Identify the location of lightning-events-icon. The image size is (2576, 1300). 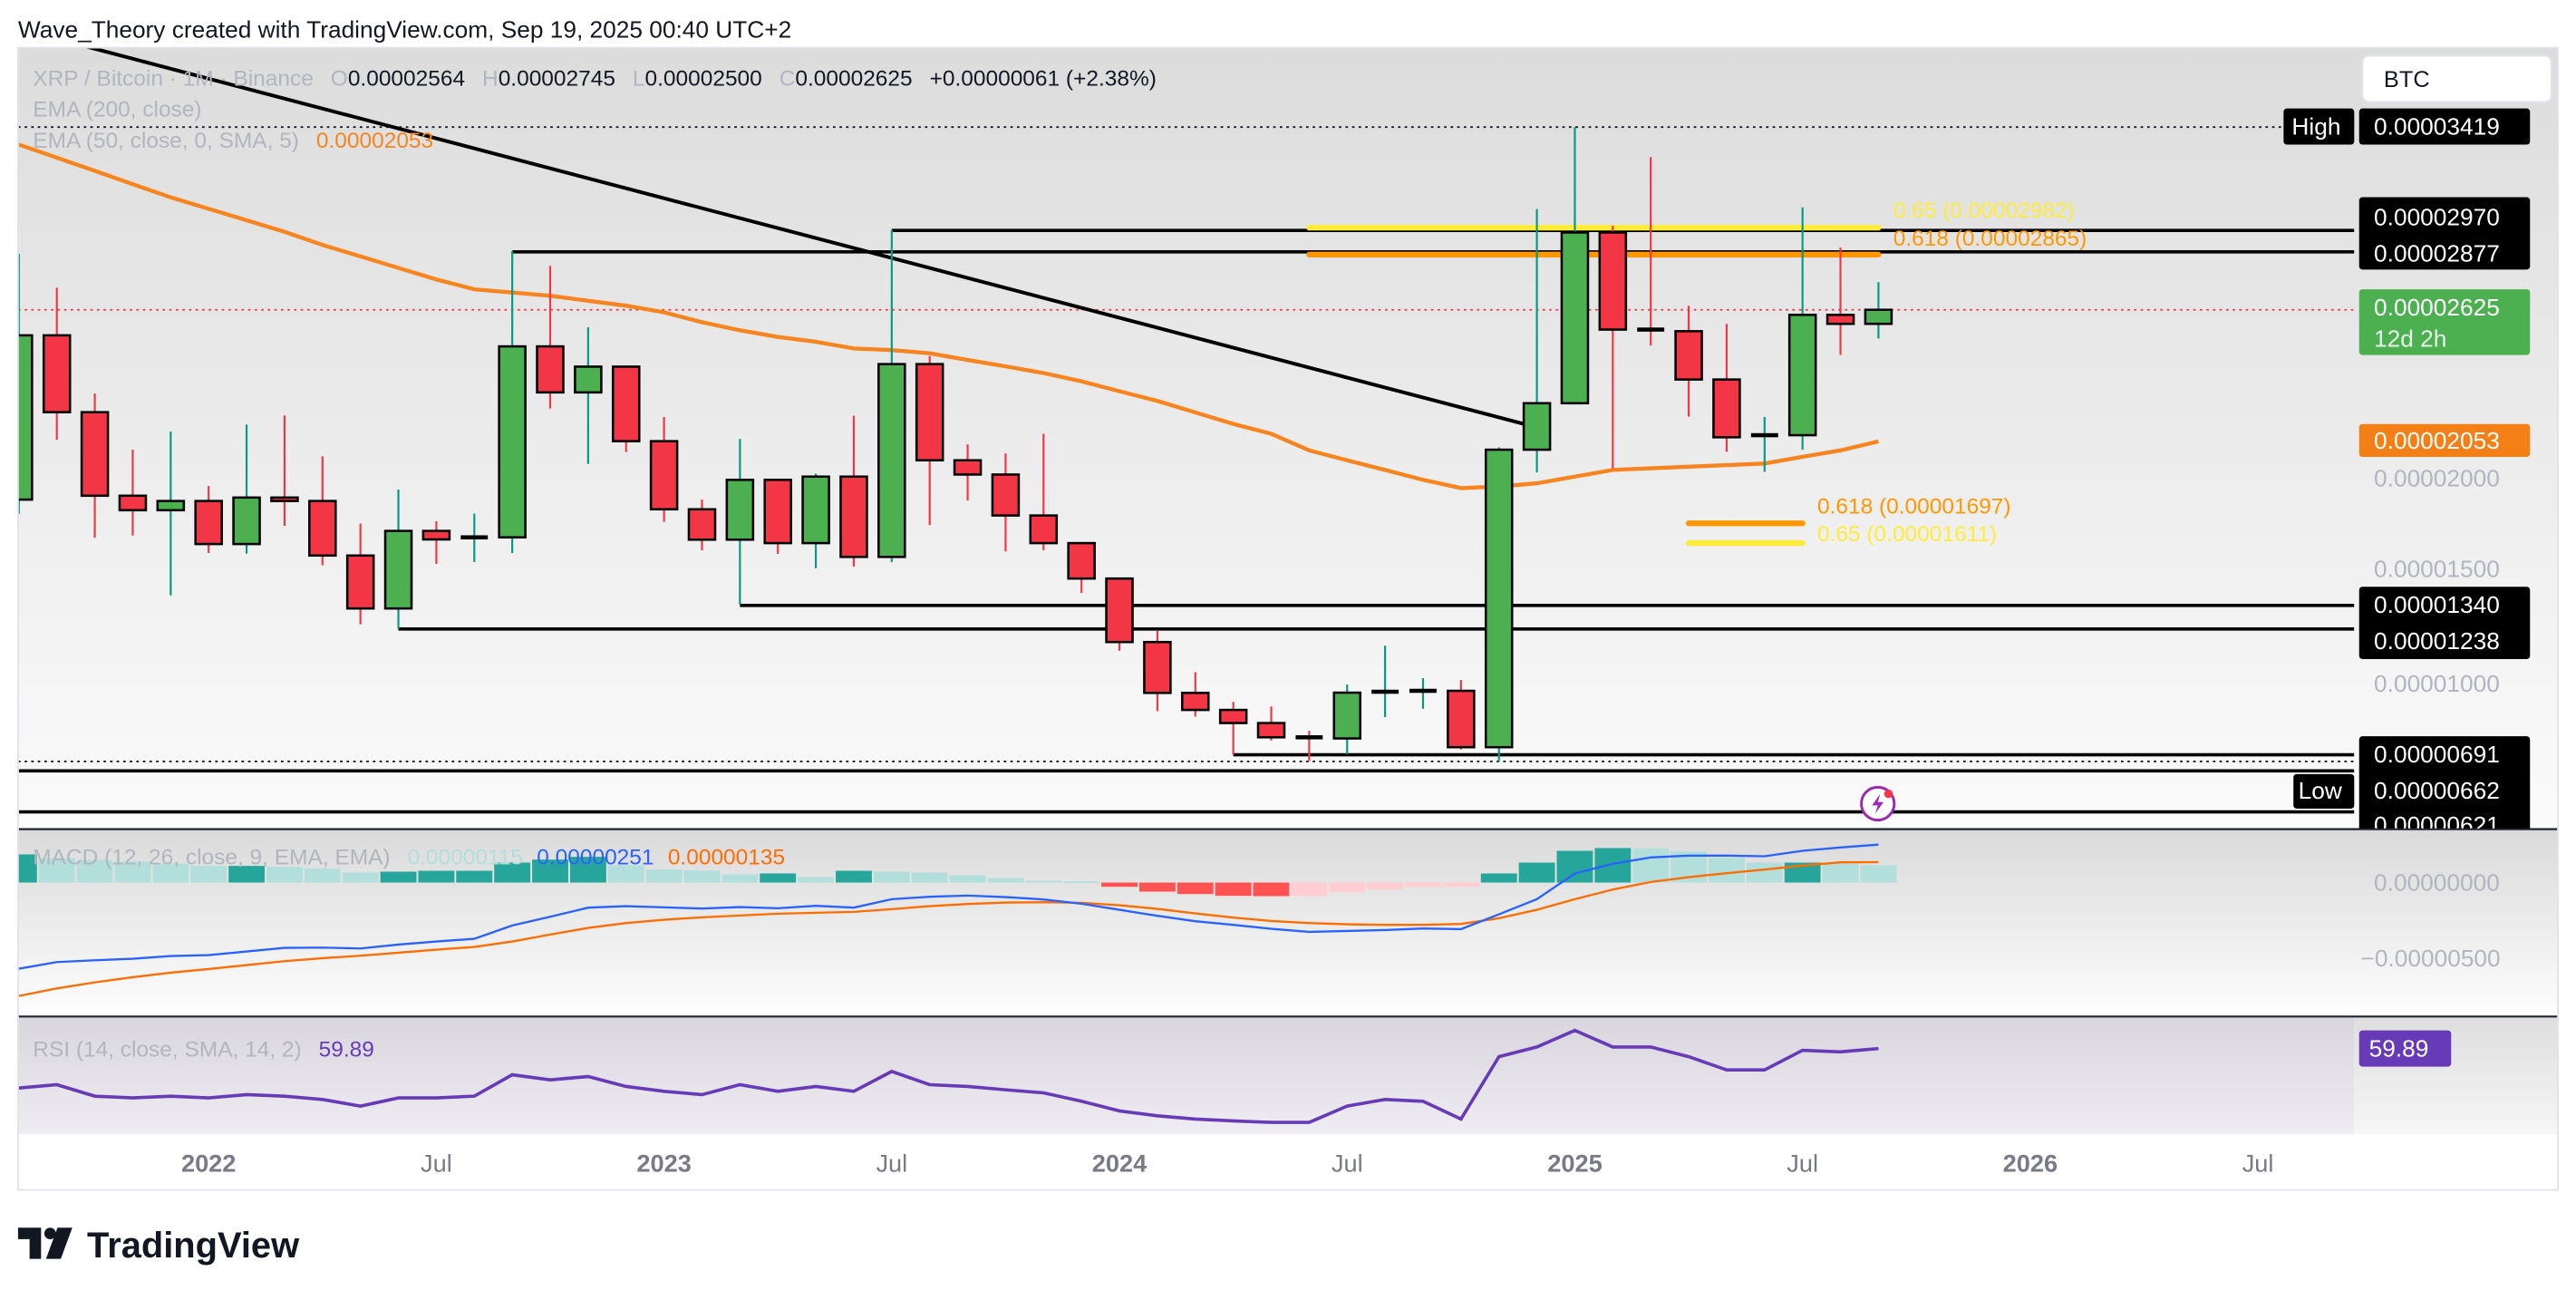
(1878, 804).